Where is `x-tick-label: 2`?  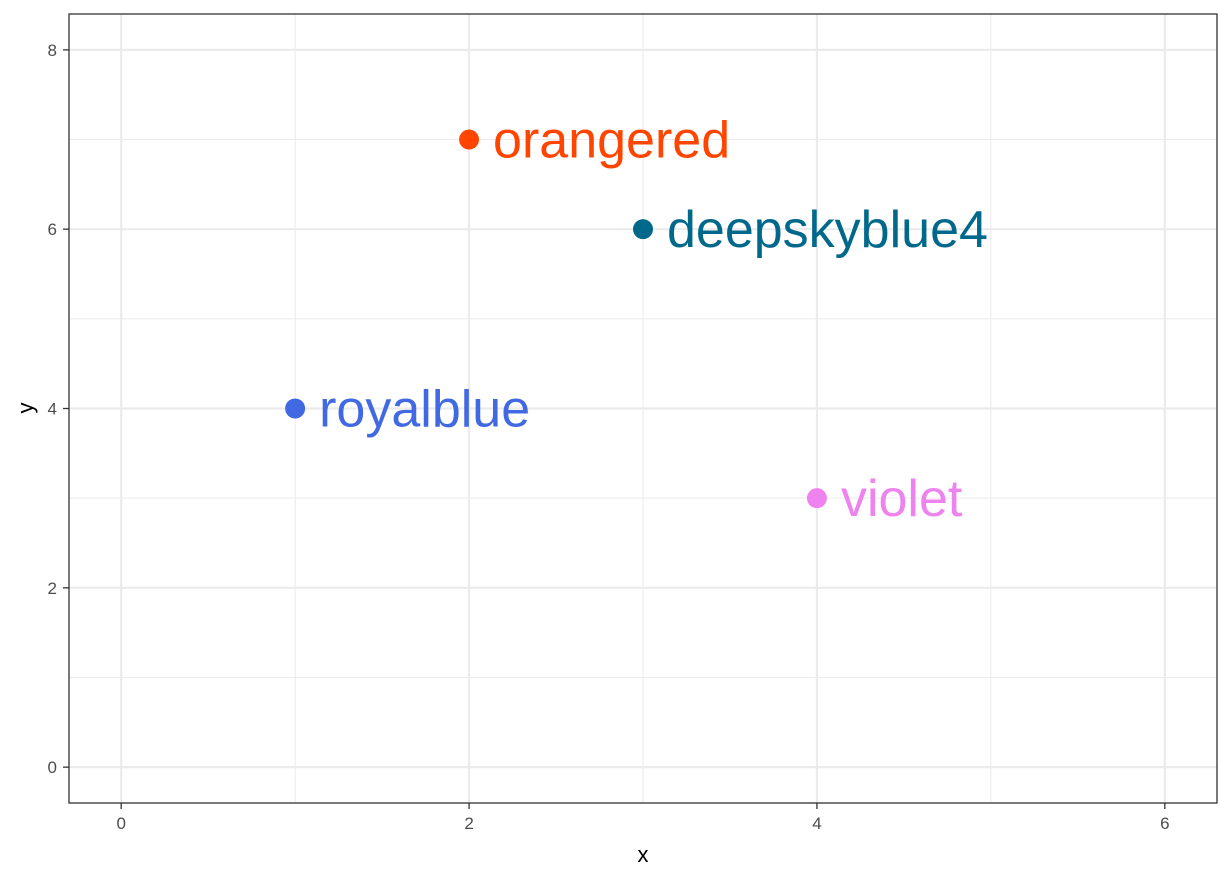
x-tick-label: 2 is located at coordinates (468, 823).